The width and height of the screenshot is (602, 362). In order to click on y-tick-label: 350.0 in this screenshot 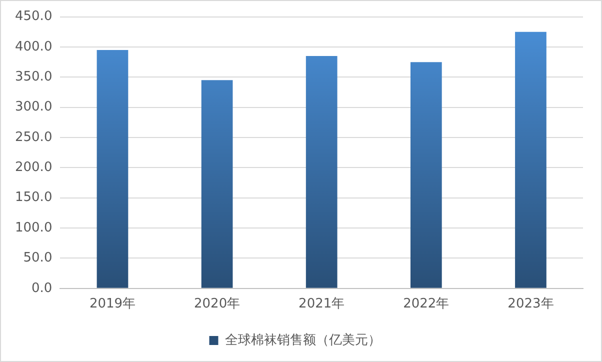, I will do `click(33, 77)`.